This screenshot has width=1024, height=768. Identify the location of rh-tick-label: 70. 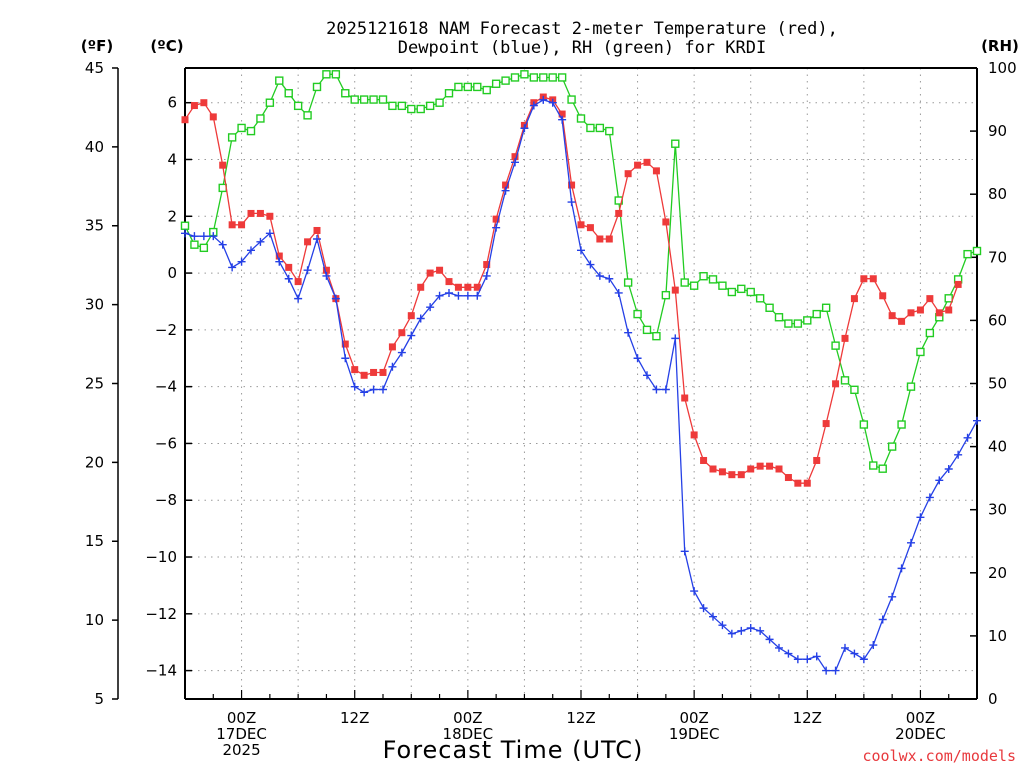
(997, 257).